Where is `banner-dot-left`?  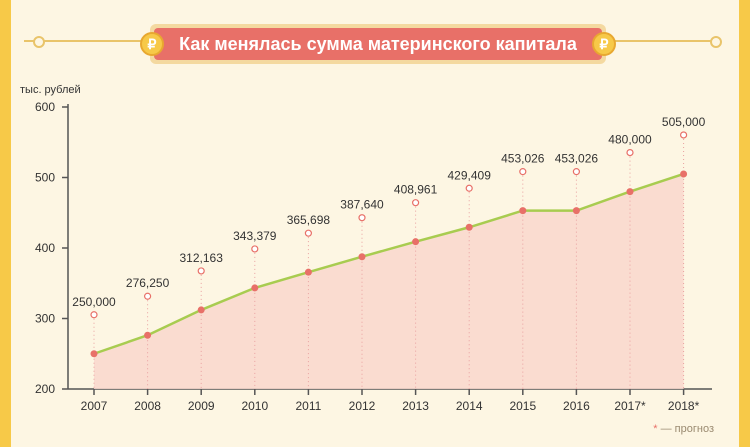 banner-dot-left is located at coordinates (39, 42).